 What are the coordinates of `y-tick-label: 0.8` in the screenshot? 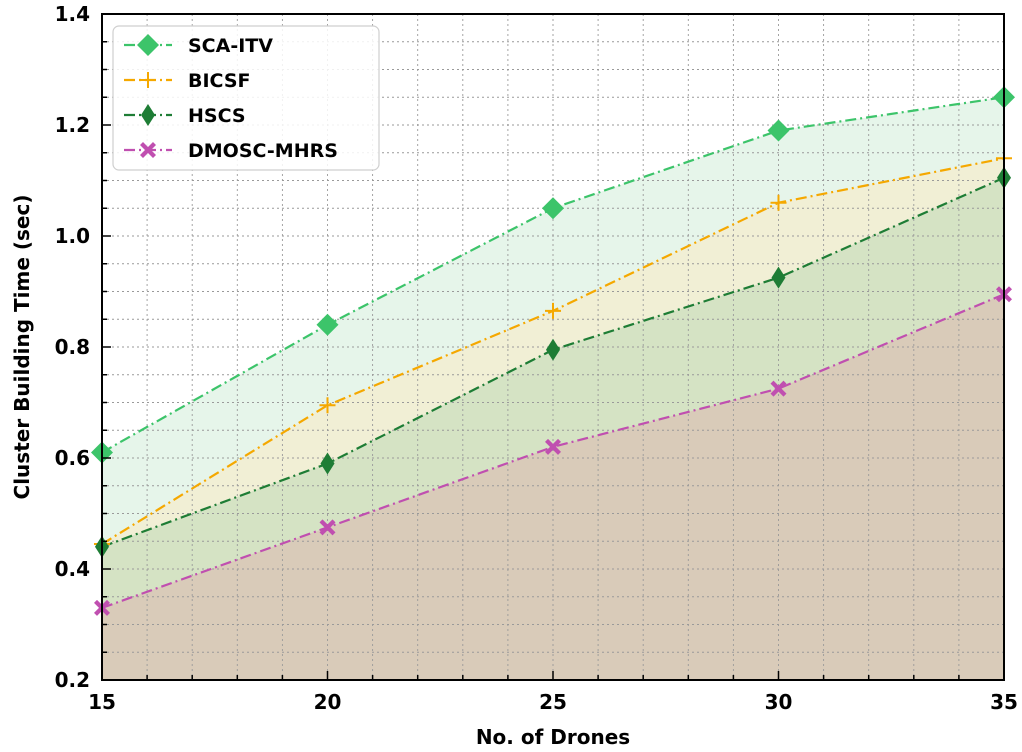 It's located at (72, 347).